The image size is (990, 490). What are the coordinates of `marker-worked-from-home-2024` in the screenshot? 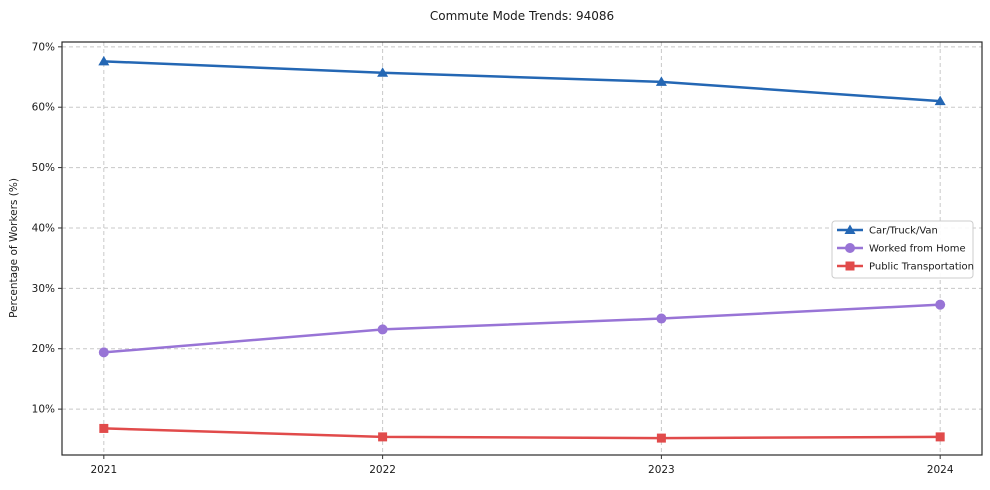 It's located at (940, 304).